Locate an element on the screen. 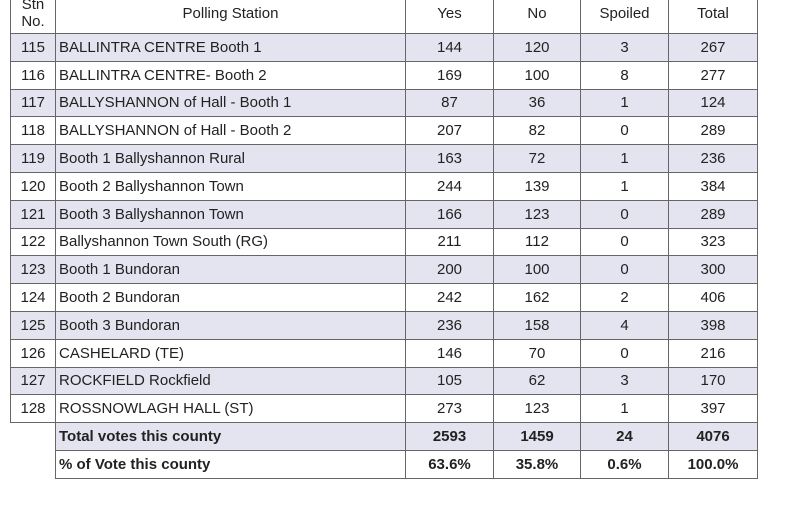 This screenshot has width=800, height=520. data-row: 124 Booth 2 Bundoran 242 162 2 406 is located at coordinates (384, 297).